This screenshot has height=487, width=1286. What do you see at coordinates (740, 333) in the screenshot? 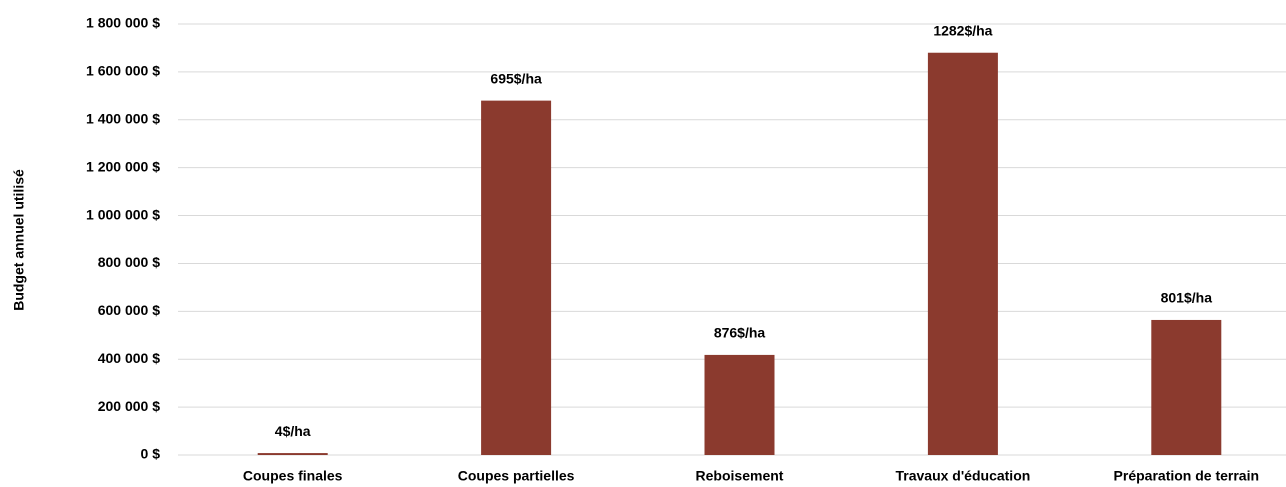
I see `bar-annotation: 876$/ha` at bounding box center [740, 333].